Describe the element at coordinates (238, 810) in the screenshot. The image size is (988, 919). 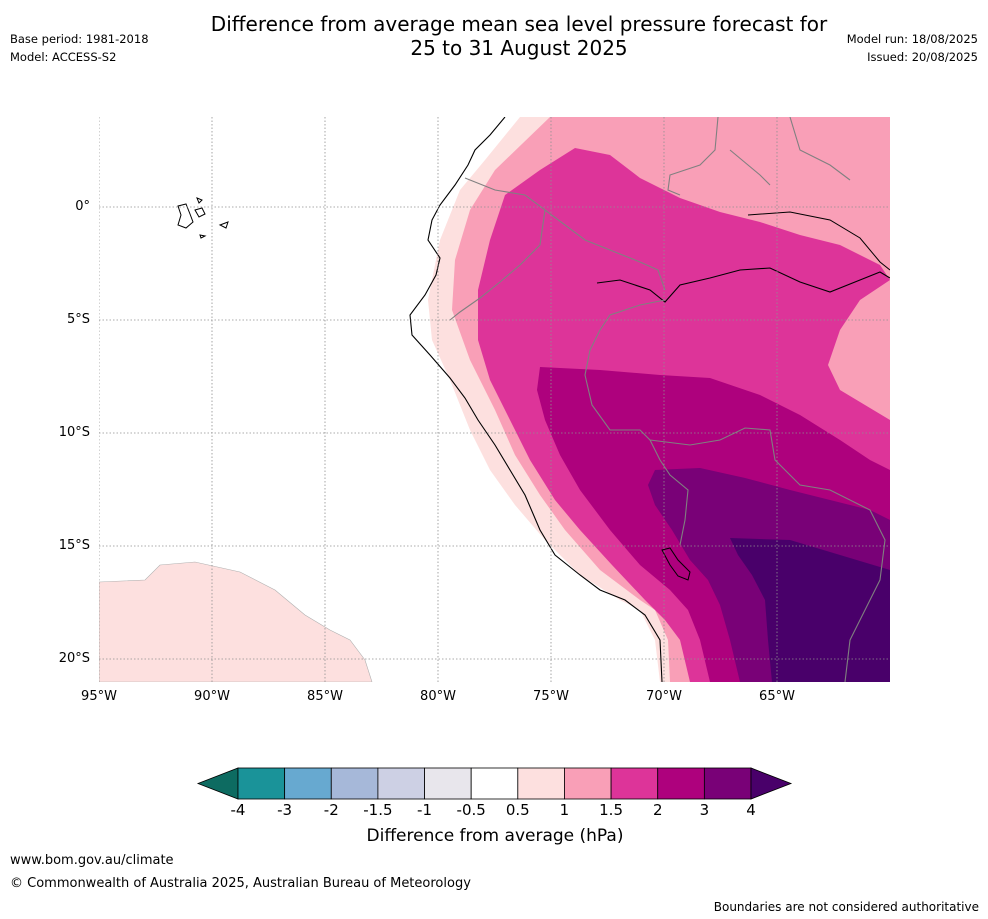
I see `colorbar-tick-label: -4` at that location.